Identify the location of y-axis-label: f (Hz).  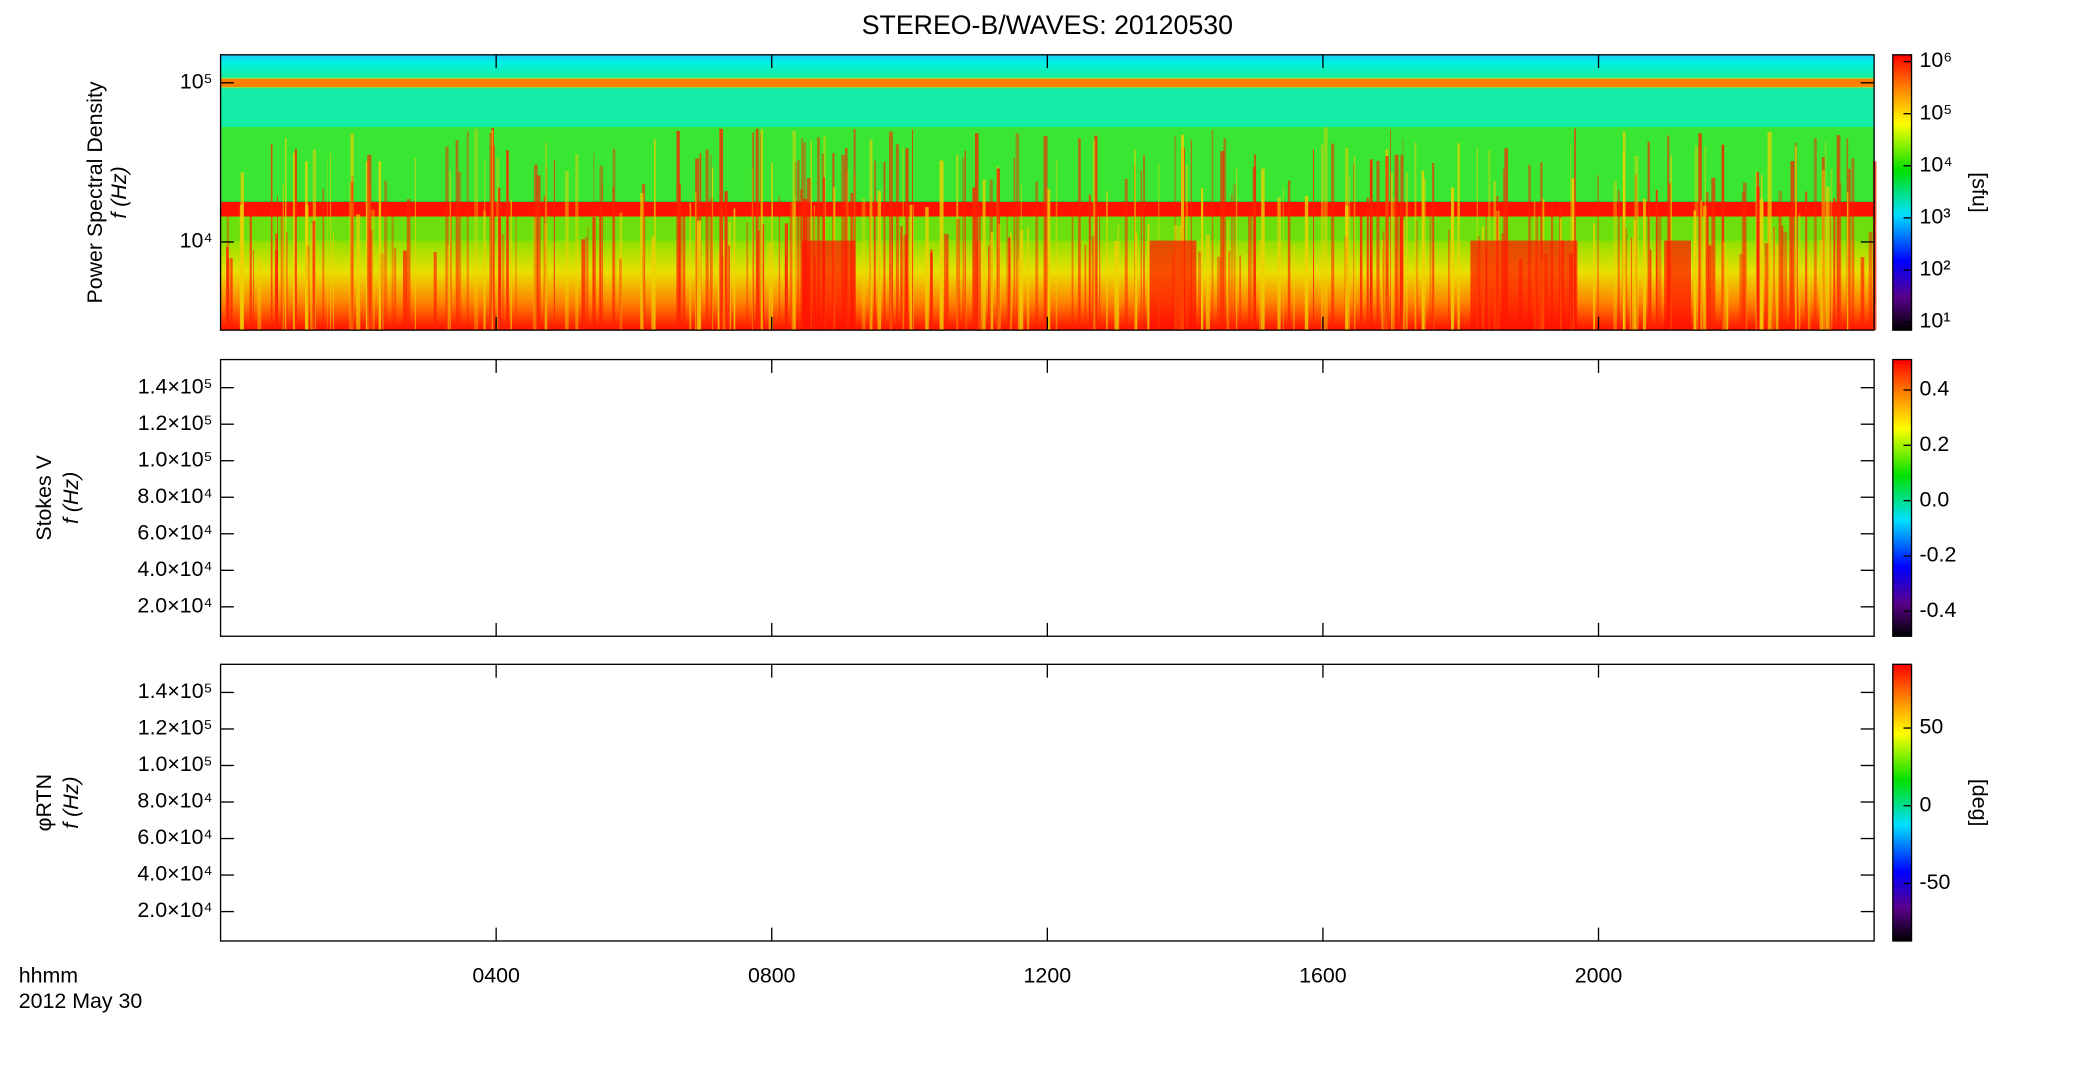
(71, 498).